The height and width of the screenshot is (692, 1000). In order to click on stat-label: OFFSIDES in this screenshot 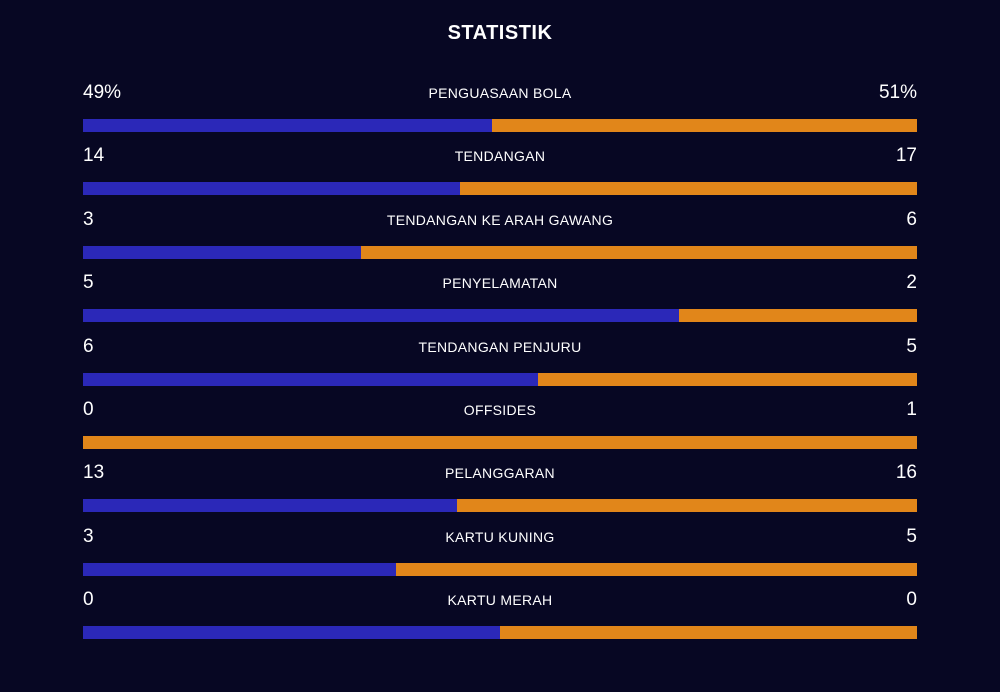, I will do `click(500, 409)`.